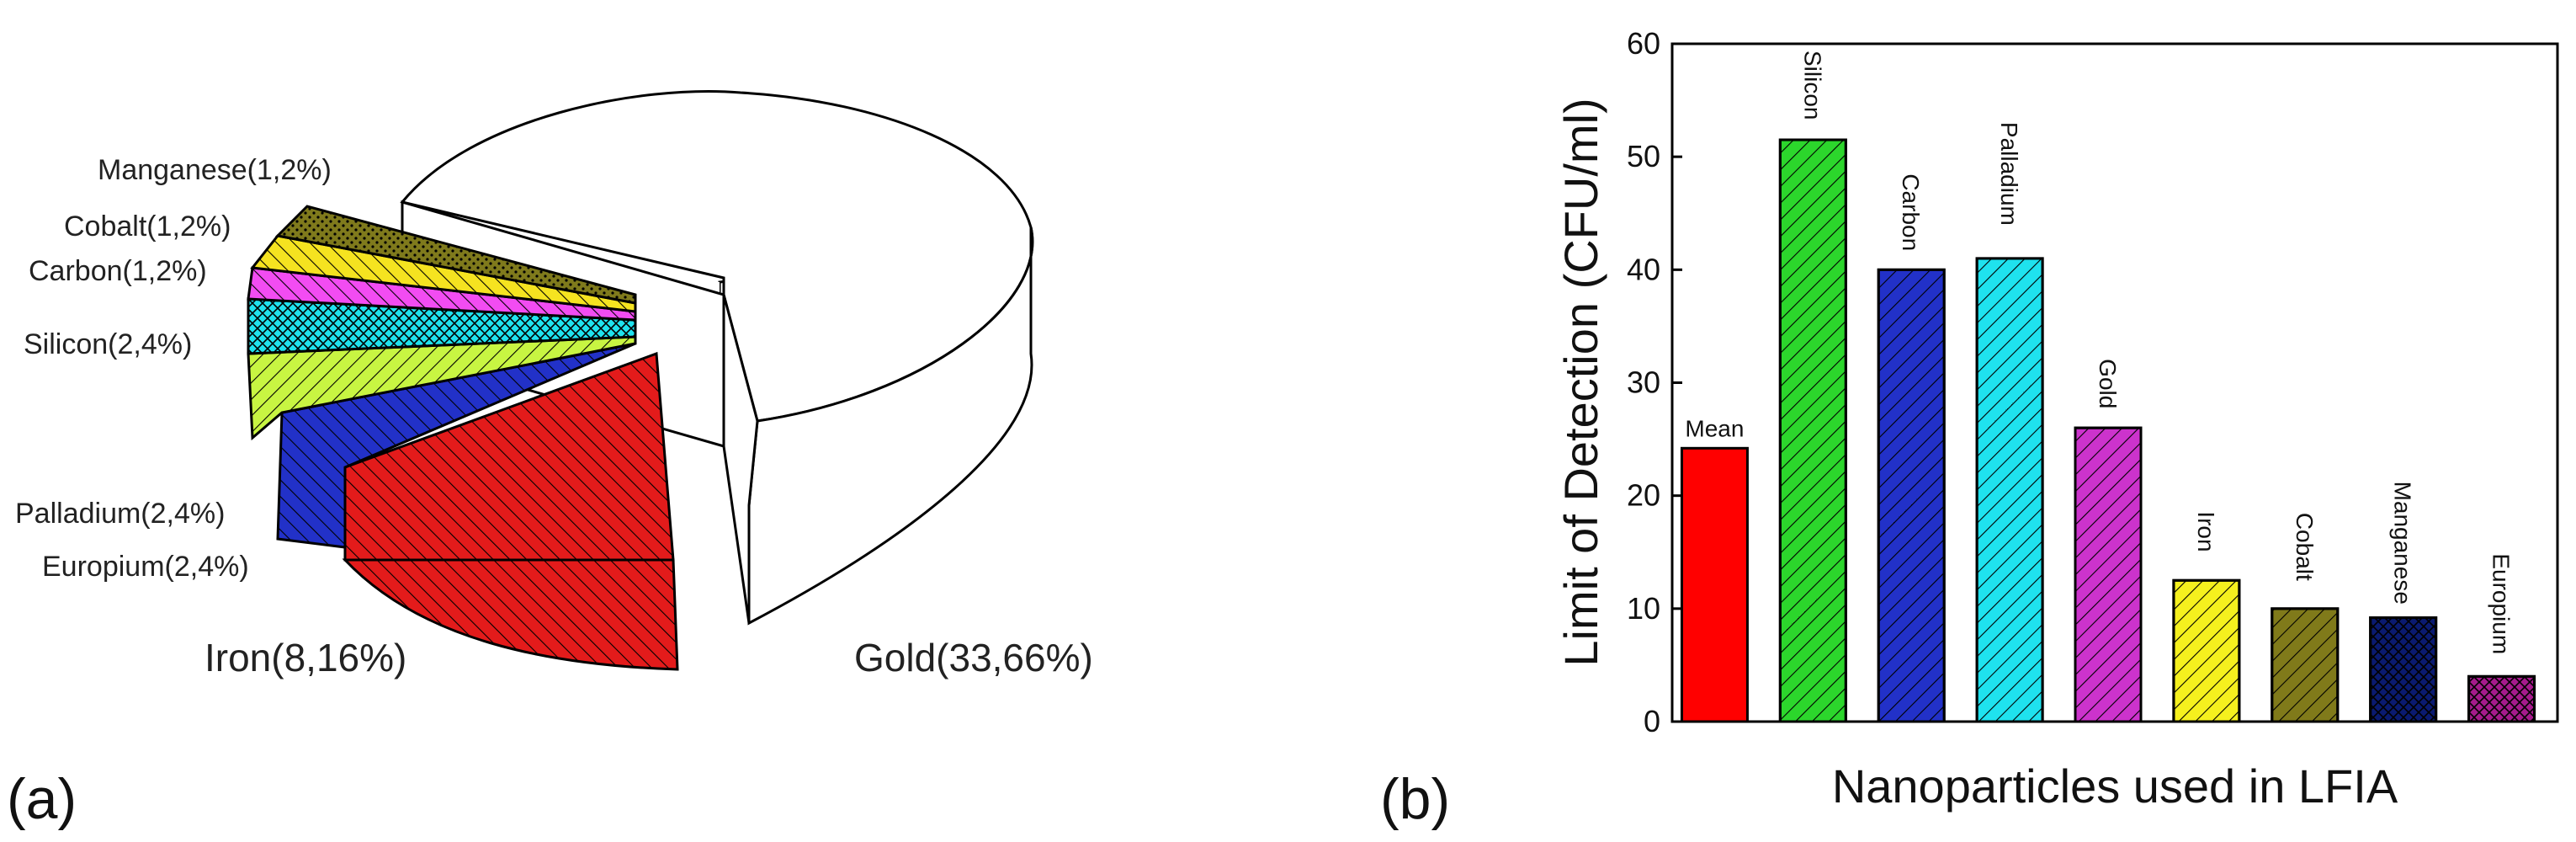 Image resolution: width=2576 pixels, height=842 pixels. I want to click on pie-label-gold: Gold(33,66%), so click(974, 657).